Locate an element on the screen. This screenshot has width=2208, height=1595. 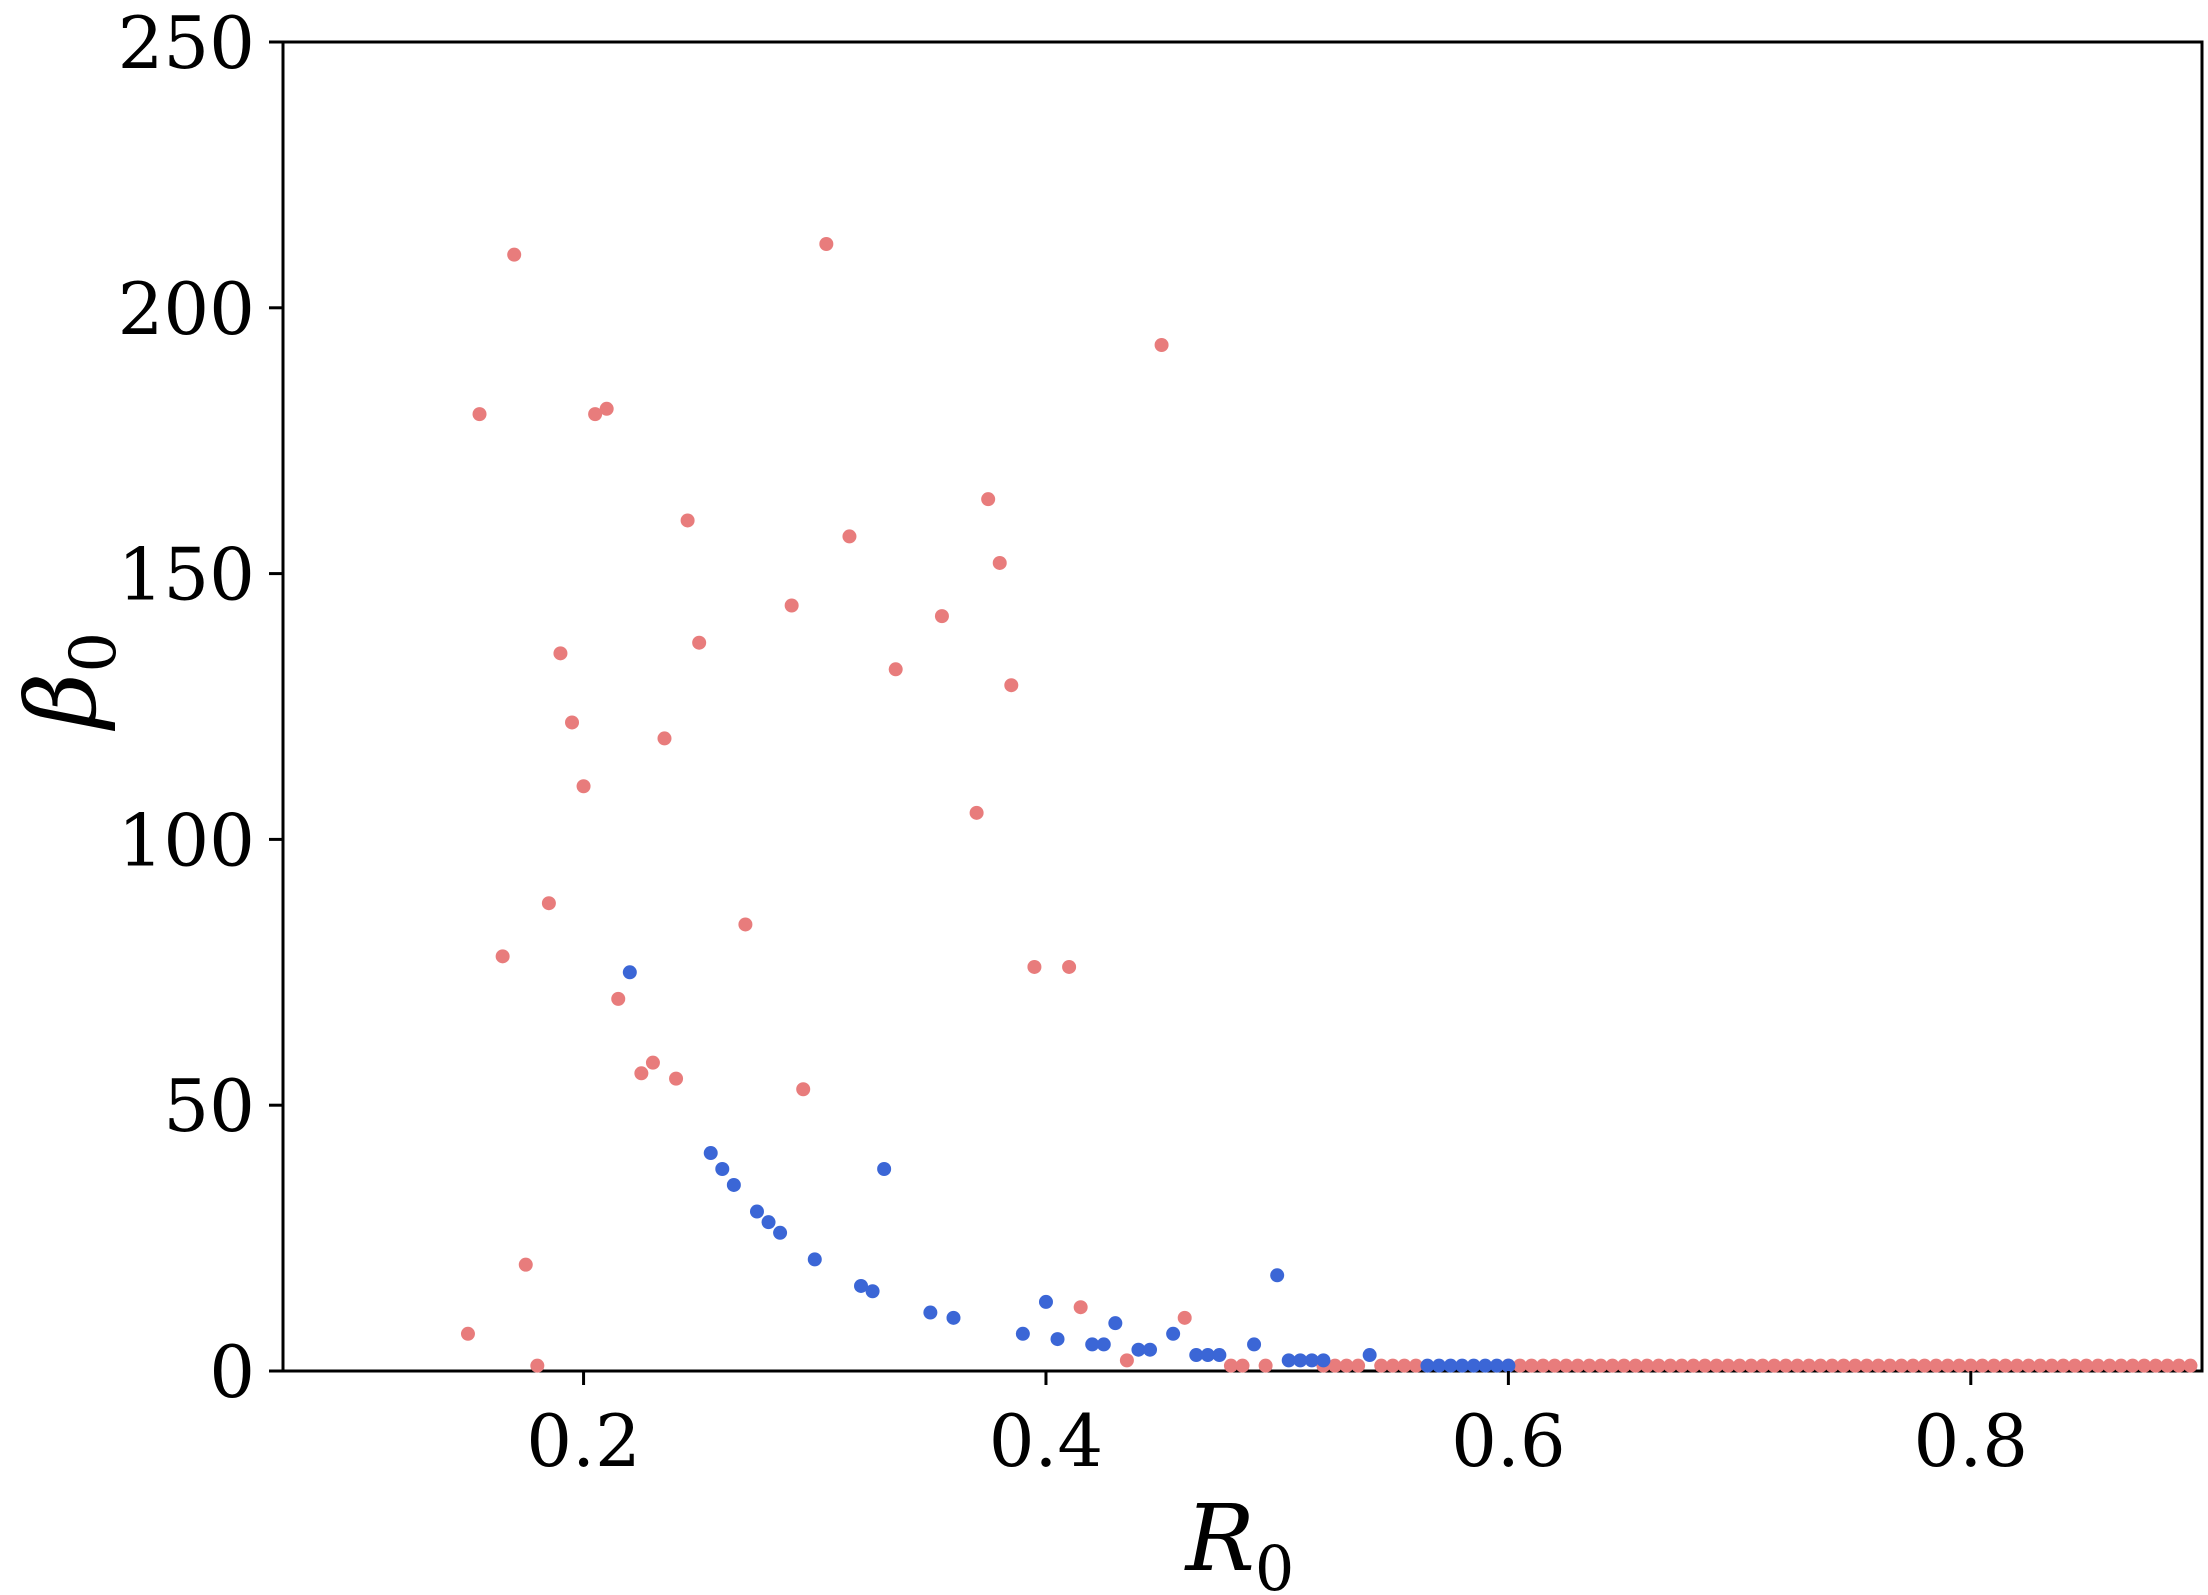
x-axis-label-subscript: 0 is located at coordinates (1274, 1563).